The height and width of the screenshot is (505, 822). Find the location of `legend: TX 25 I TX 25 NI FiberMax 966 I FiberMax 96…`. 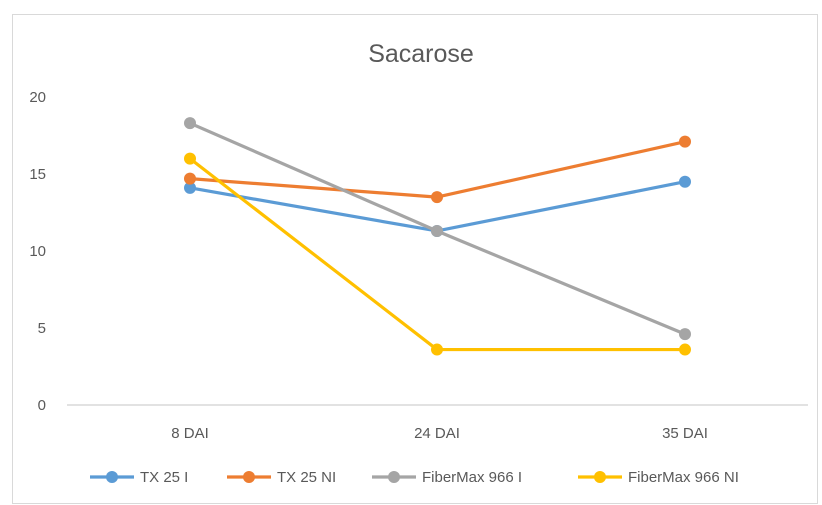

legend: TX 25 I TX 25 NI FiberMax 966 I FiberMax 96… is located at coordinates (414, 477).